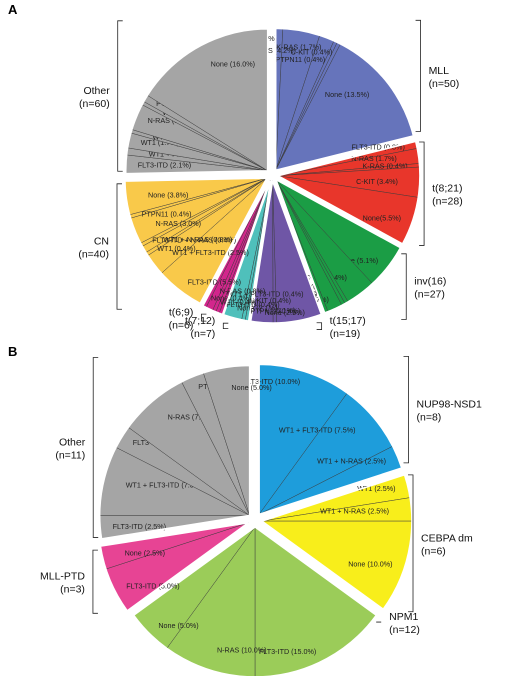 This screenshot has height=676, width=520. I want to click on slice-label-mll-5: None (13.5%), so click(347, 94).